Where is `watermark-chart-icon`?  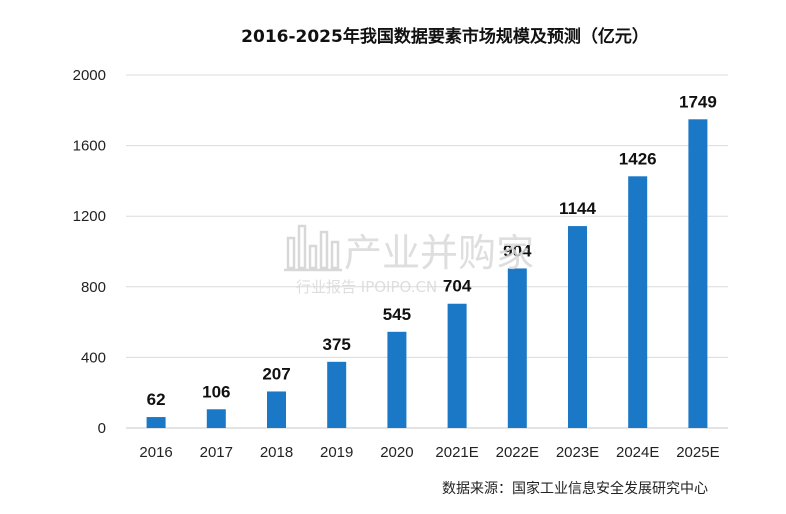 watermark-chart-icon is located at coordinates (313, 248).